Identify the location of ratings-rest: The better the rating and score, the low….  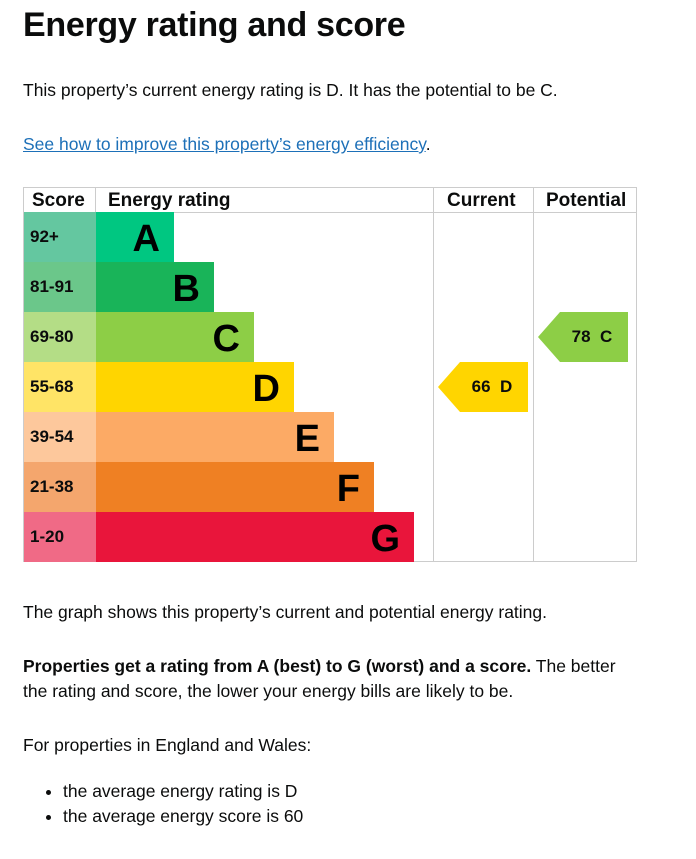
(319, 678).